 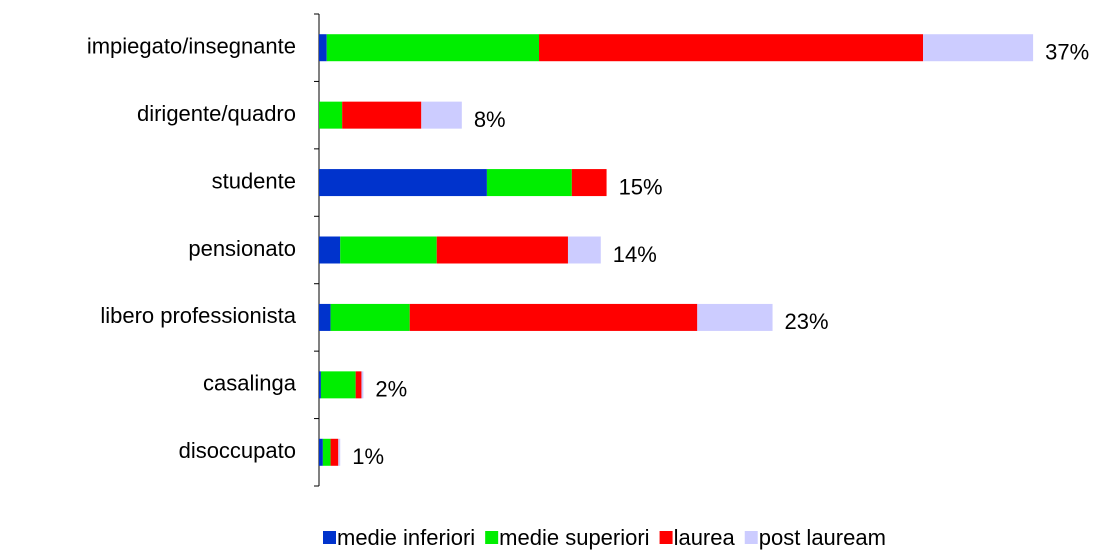 I want to click on category-label: pensionato, so click(x=242, y=248).